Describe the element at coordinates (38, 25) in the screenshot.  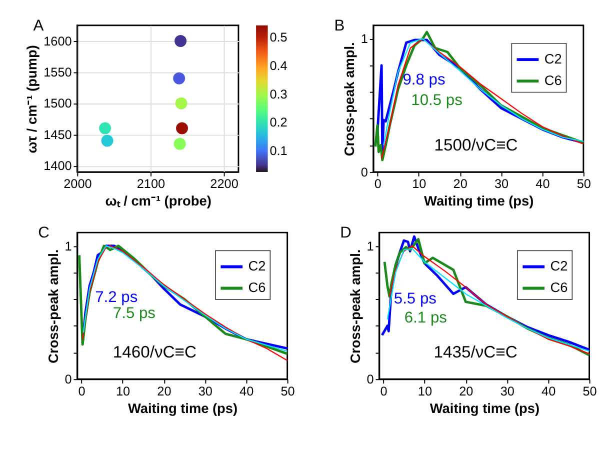
I see `text: A` at that location.